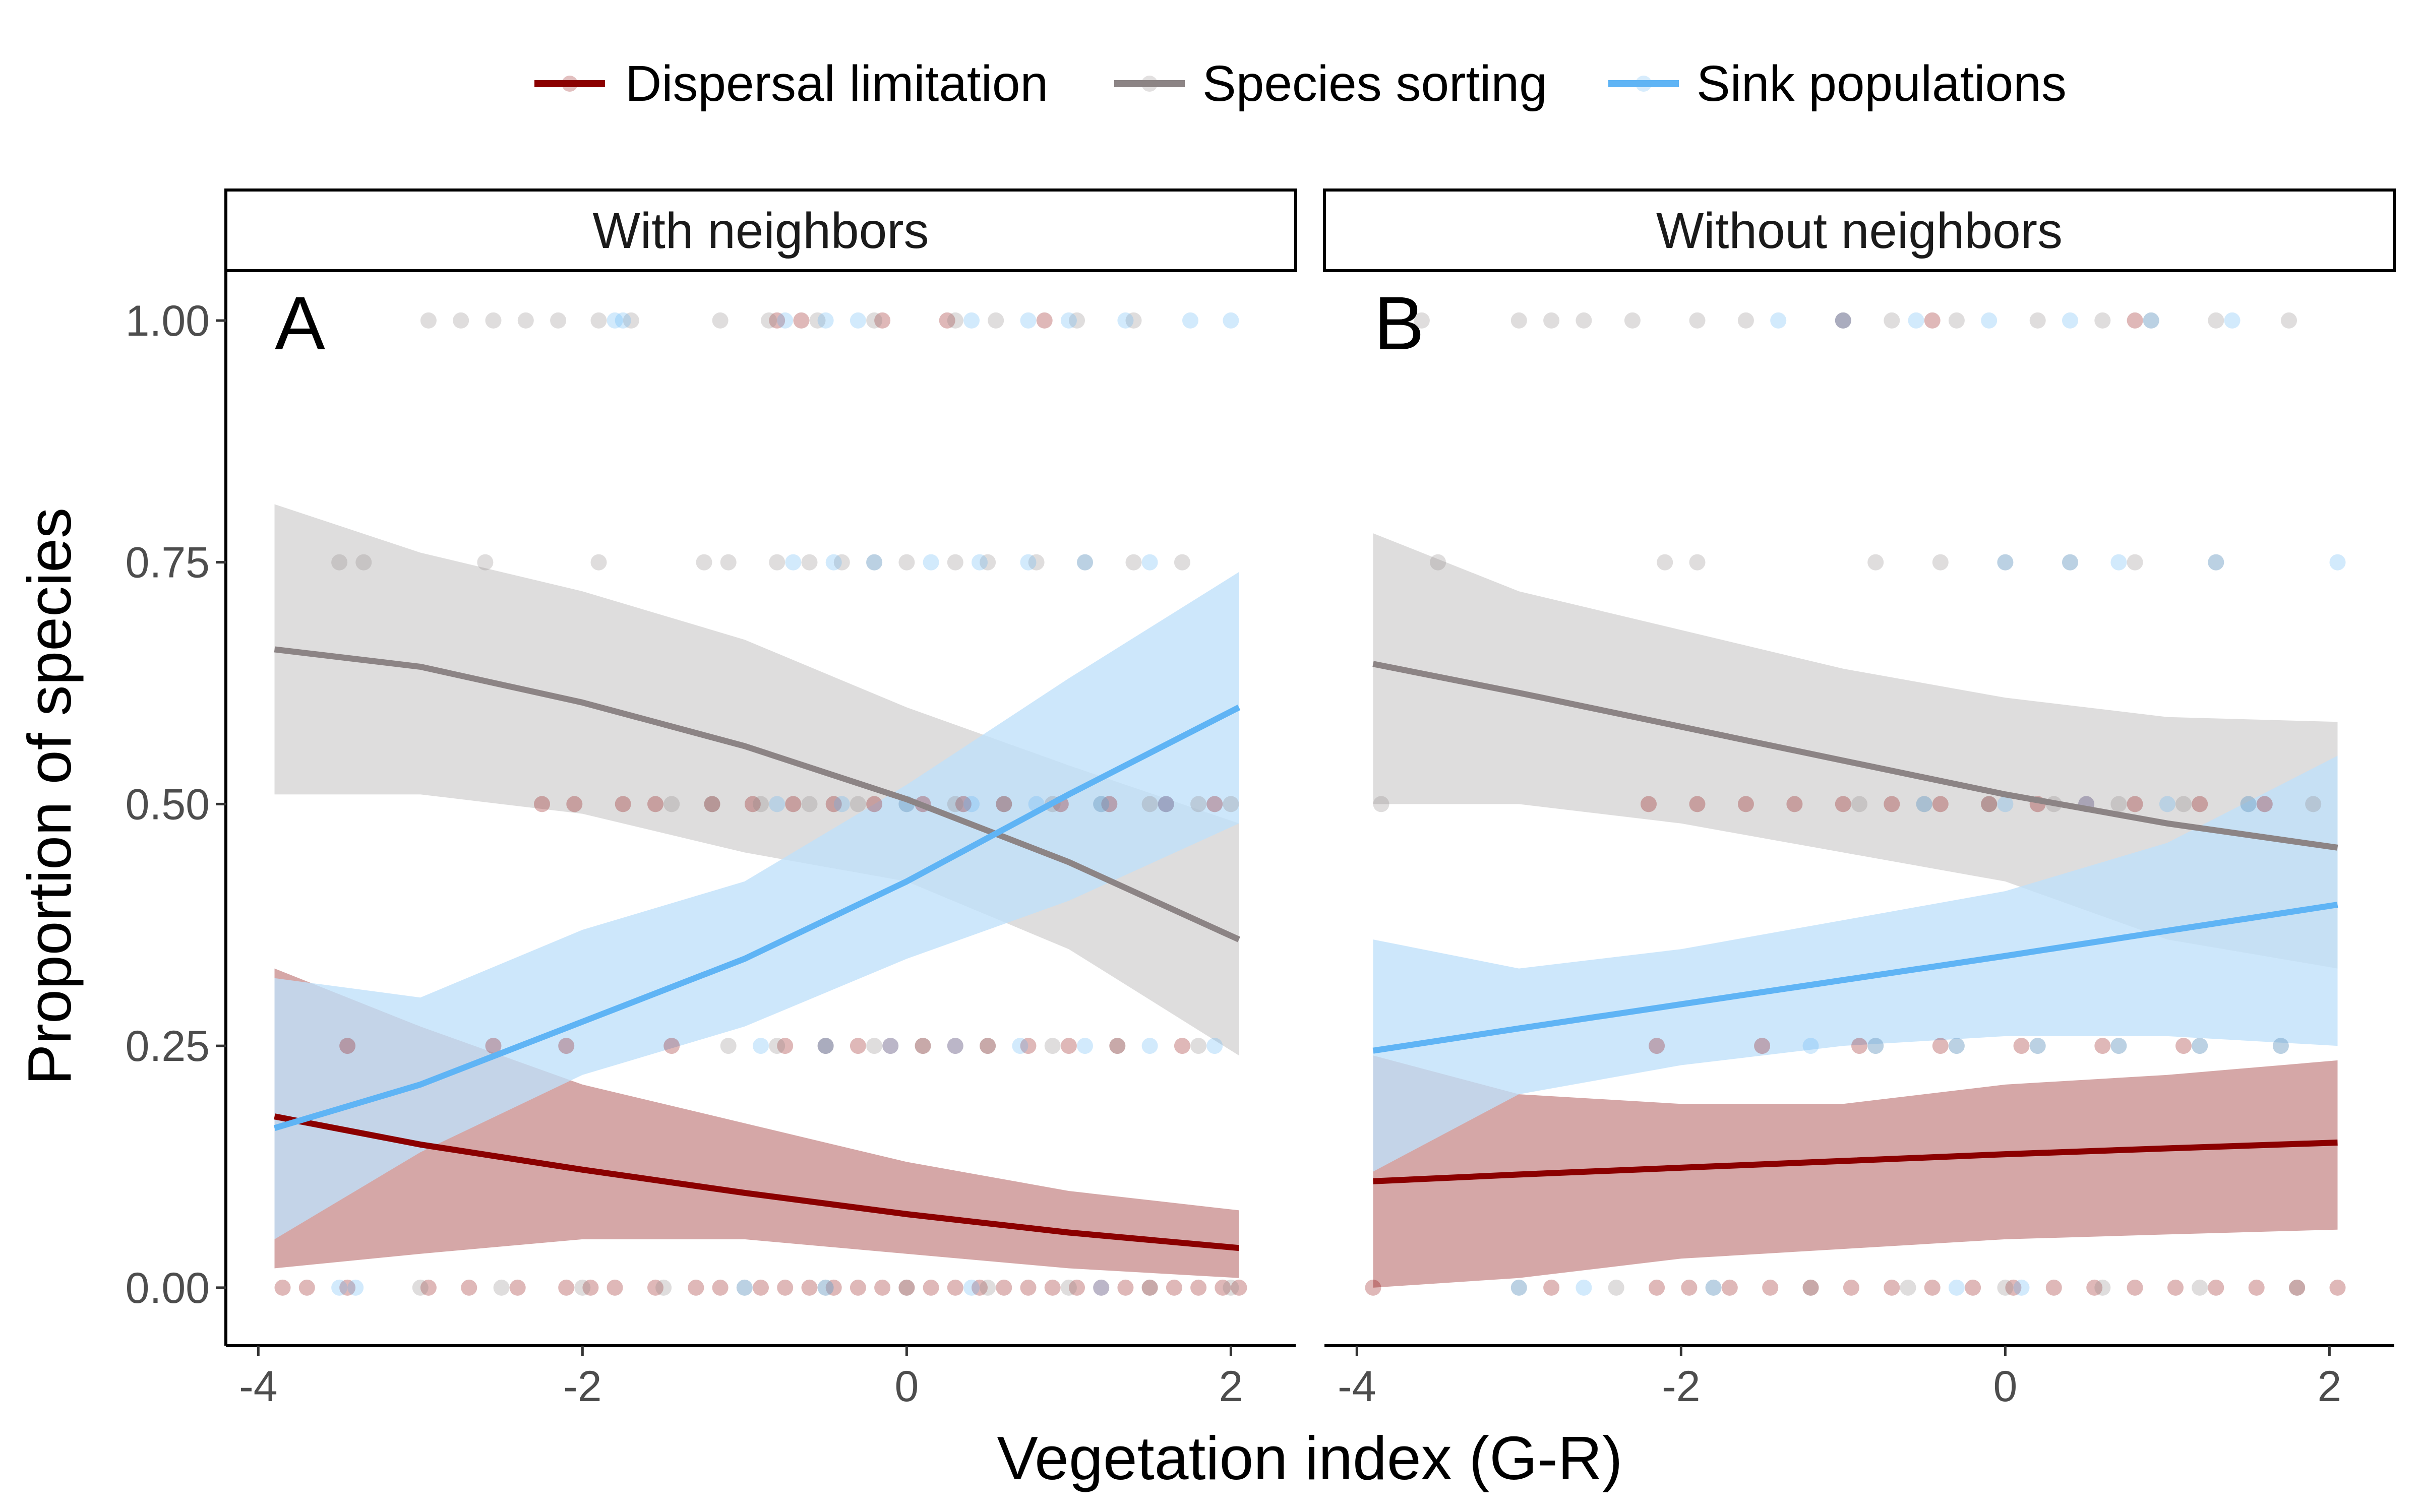  What do you see at coordinates (1681, 1386) in the screenshot?
I see `x-tick-label: -2` at bounding box center [1681, 1386].